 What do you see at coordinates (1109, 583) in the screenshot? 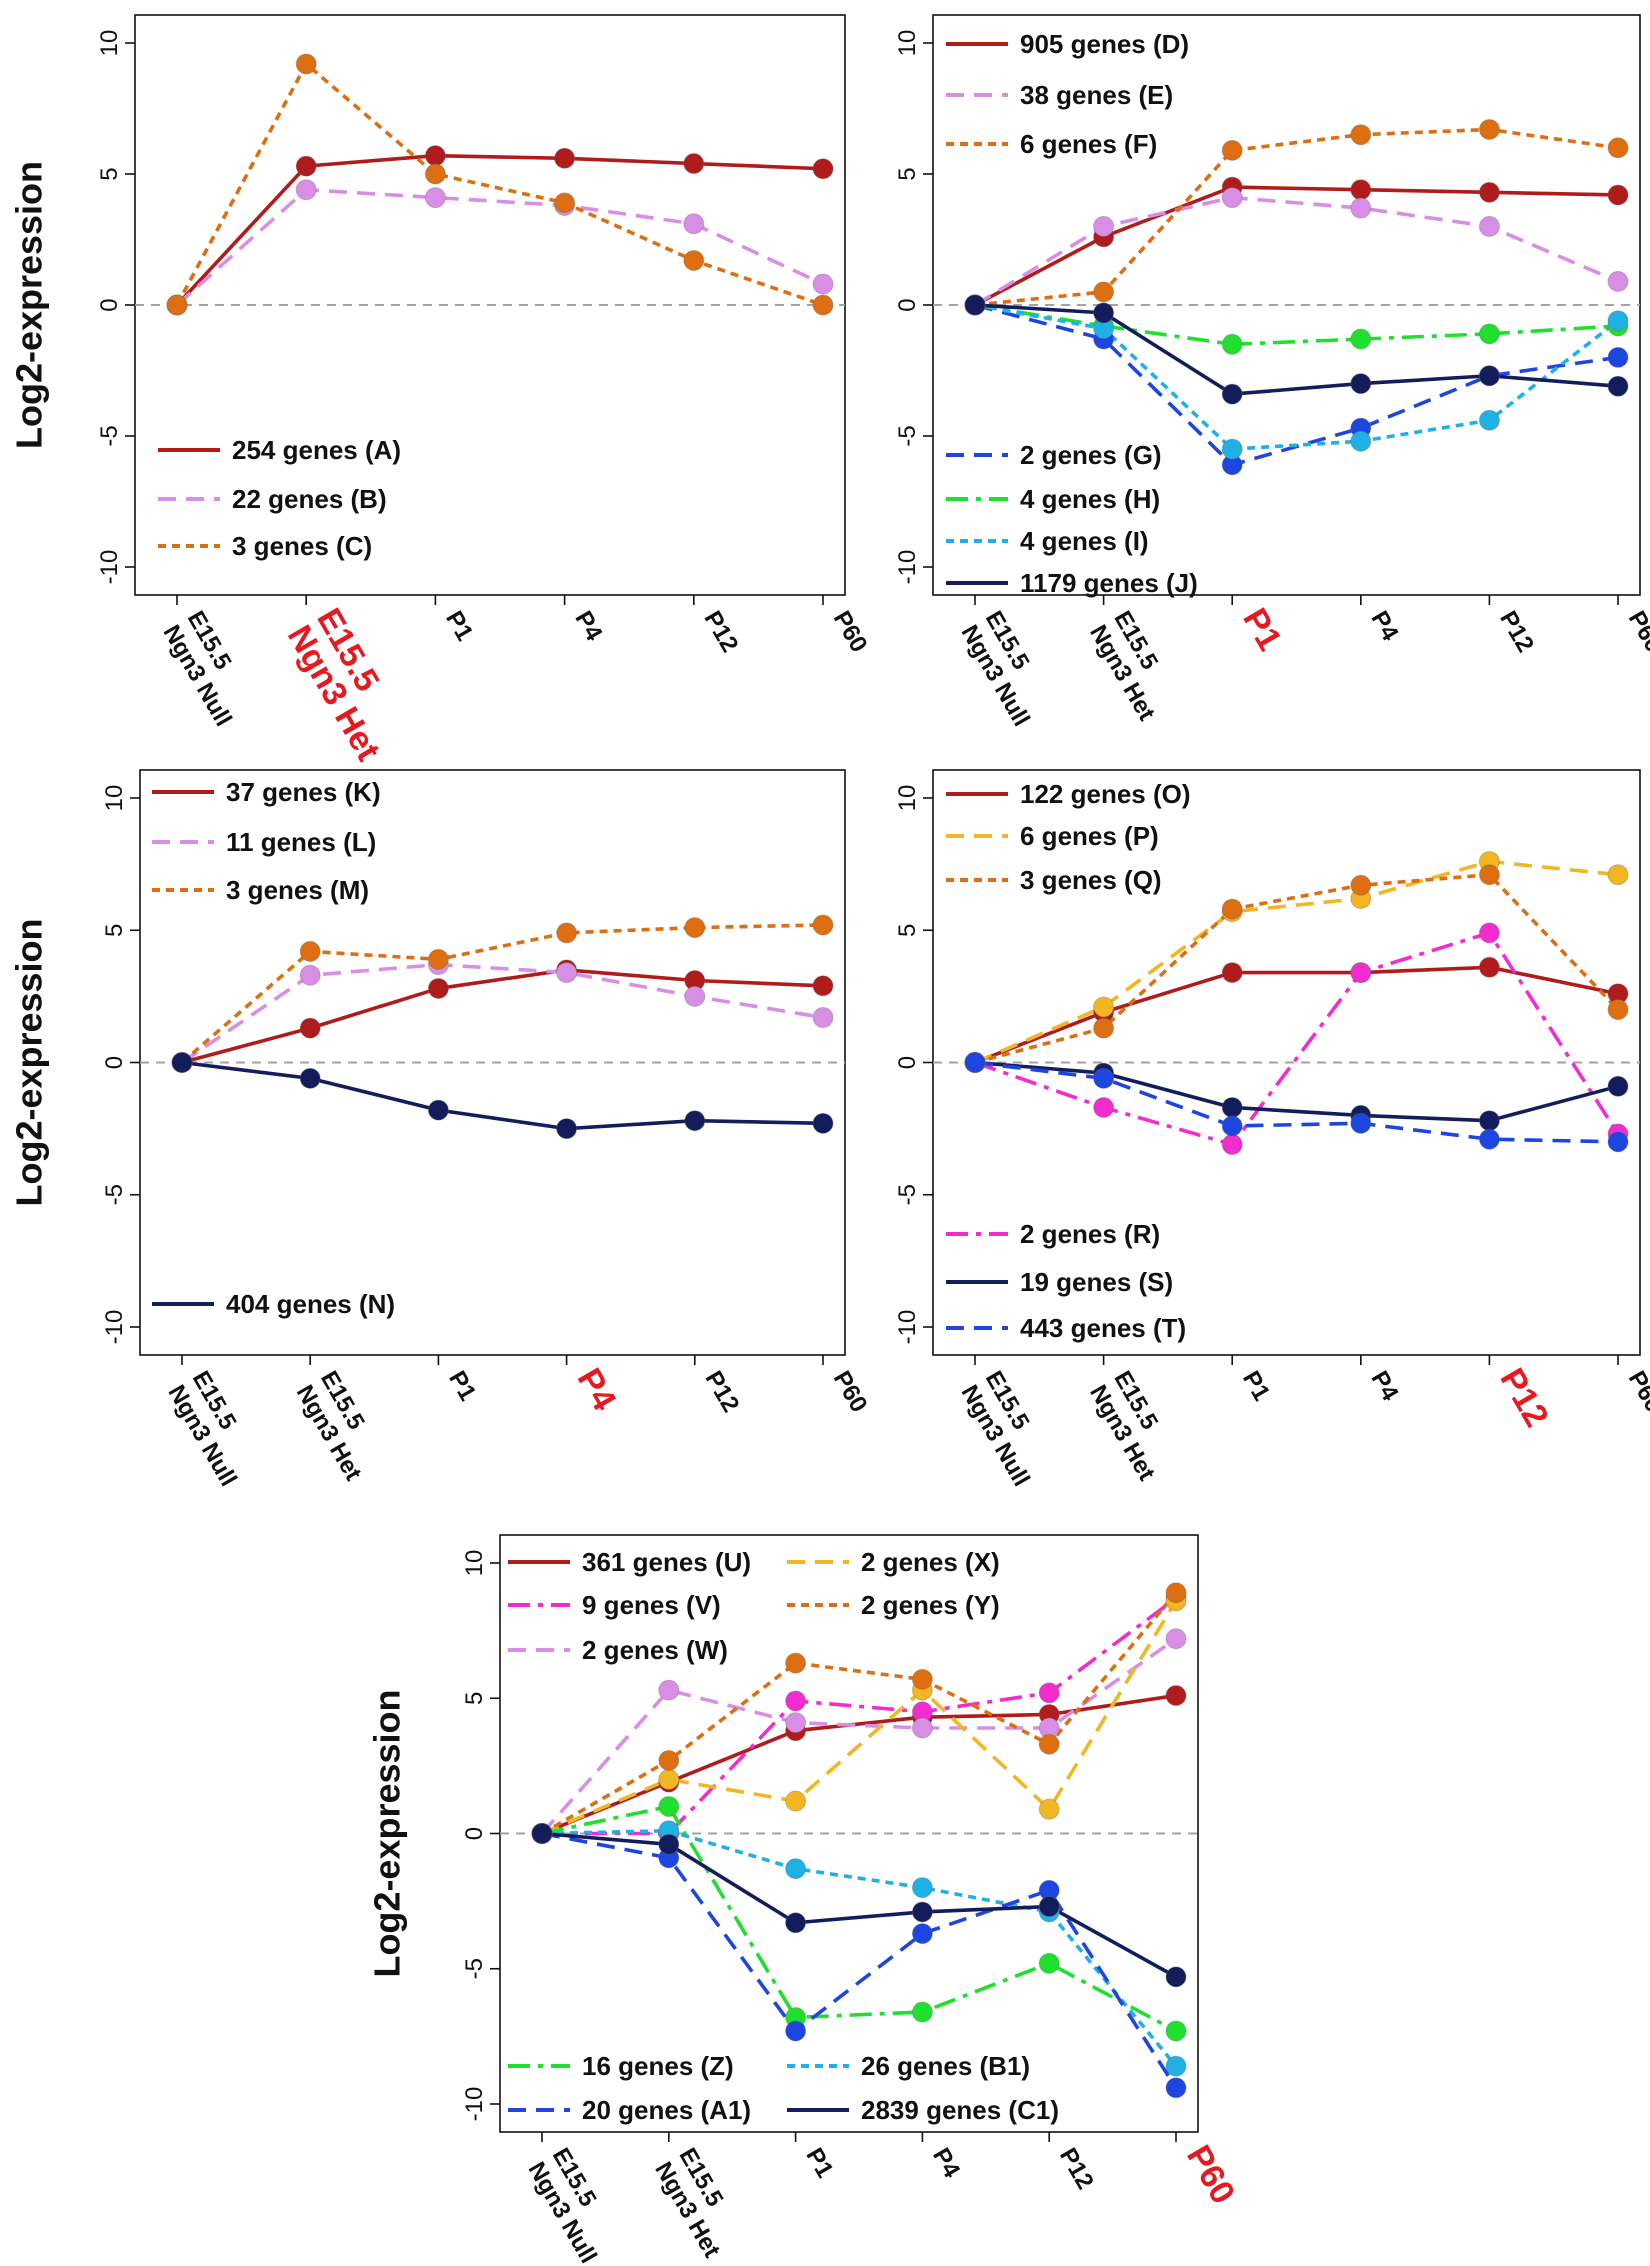
I see `legend-label: 1179 genes (J)` at bounding box center [1109, 583].